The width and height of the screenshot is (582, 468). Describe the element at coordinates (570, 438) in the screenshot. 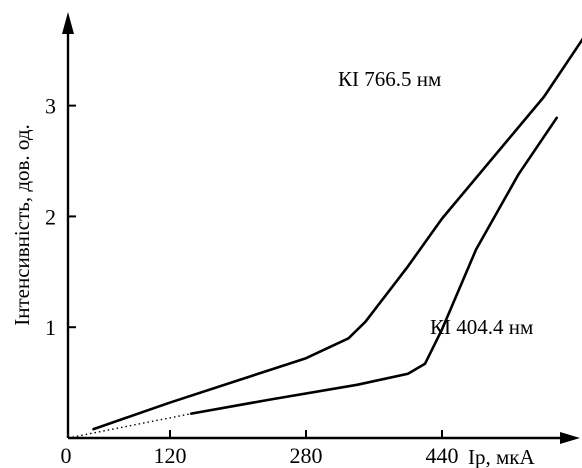

I see `x-axis-arrow` at that location.